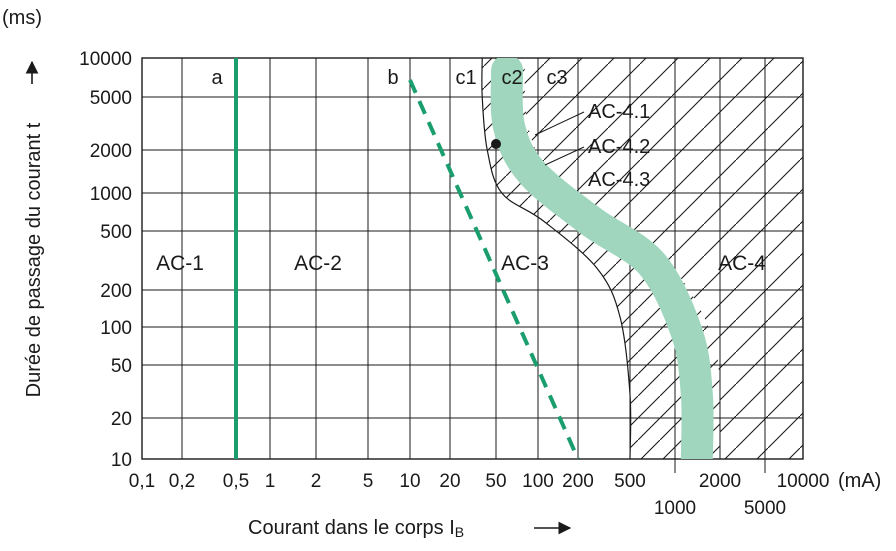 The width and height of the screenshot is (896, 551). What do you see at coordinates (392, 78) in the screenshot?
I see `curve-label-b: b` at bounding box center [392, 78].